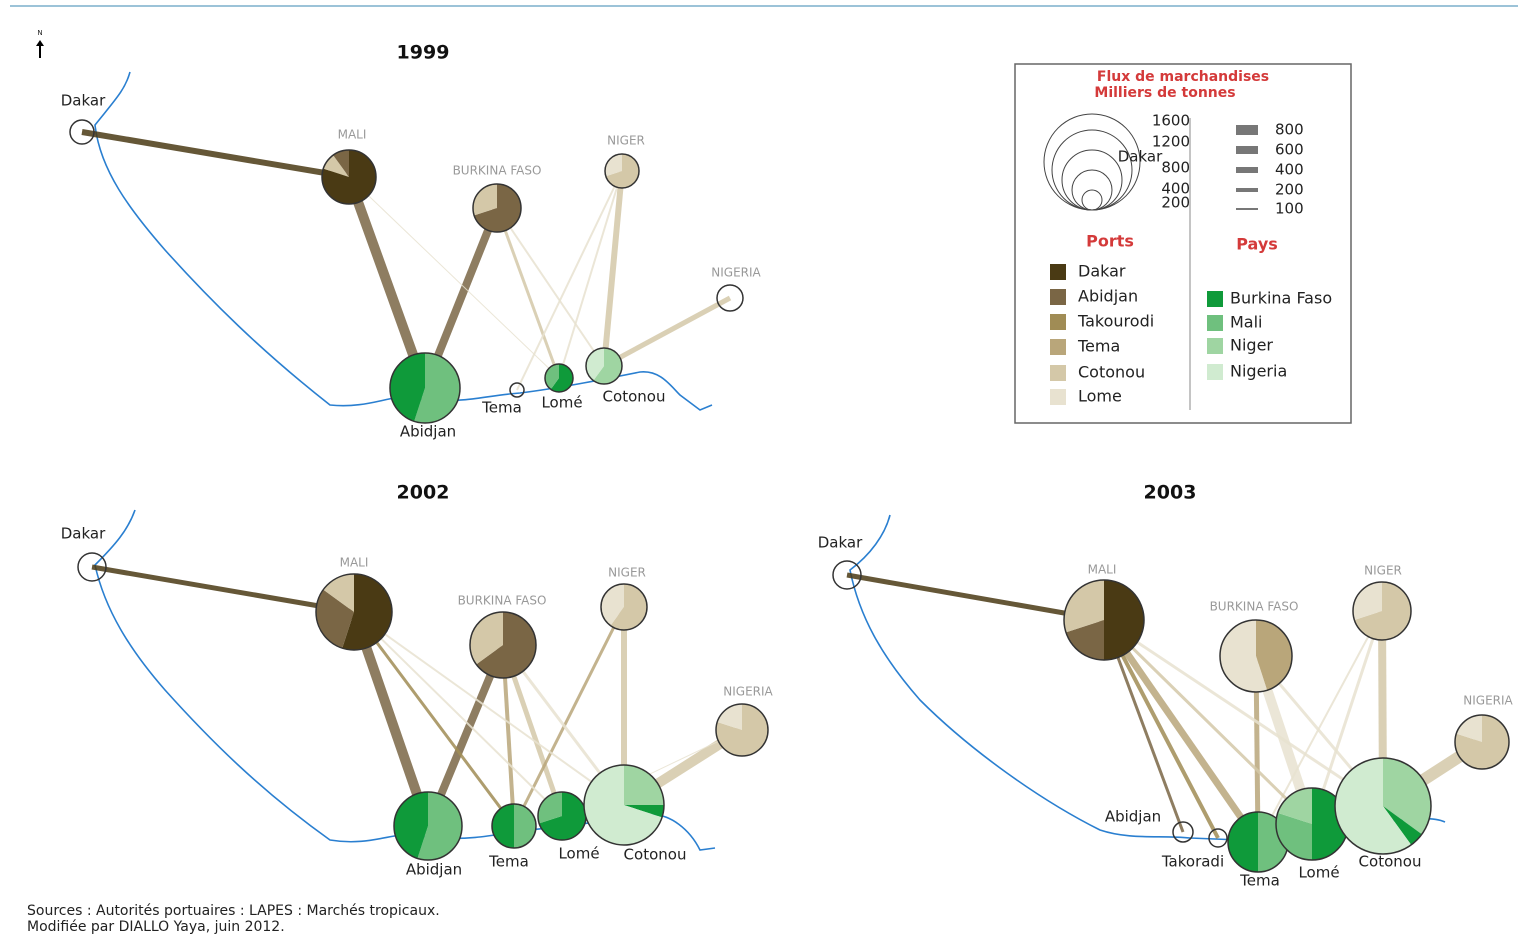 This screenshot has width=1524, height=940. I want to click on pays-item: Nigeria, so click(1258, 371).